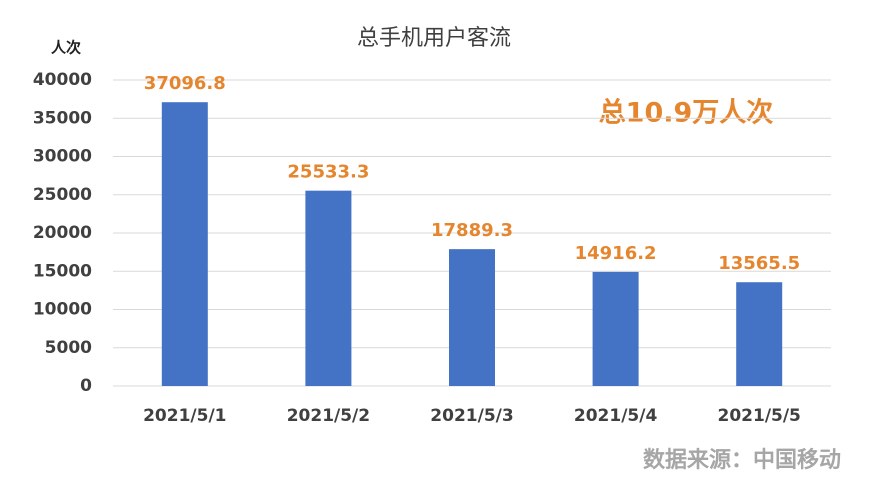 The height and width of the screenshot is (493, 892). I want to click on y-tick-label: 5000, so click(68, 348).